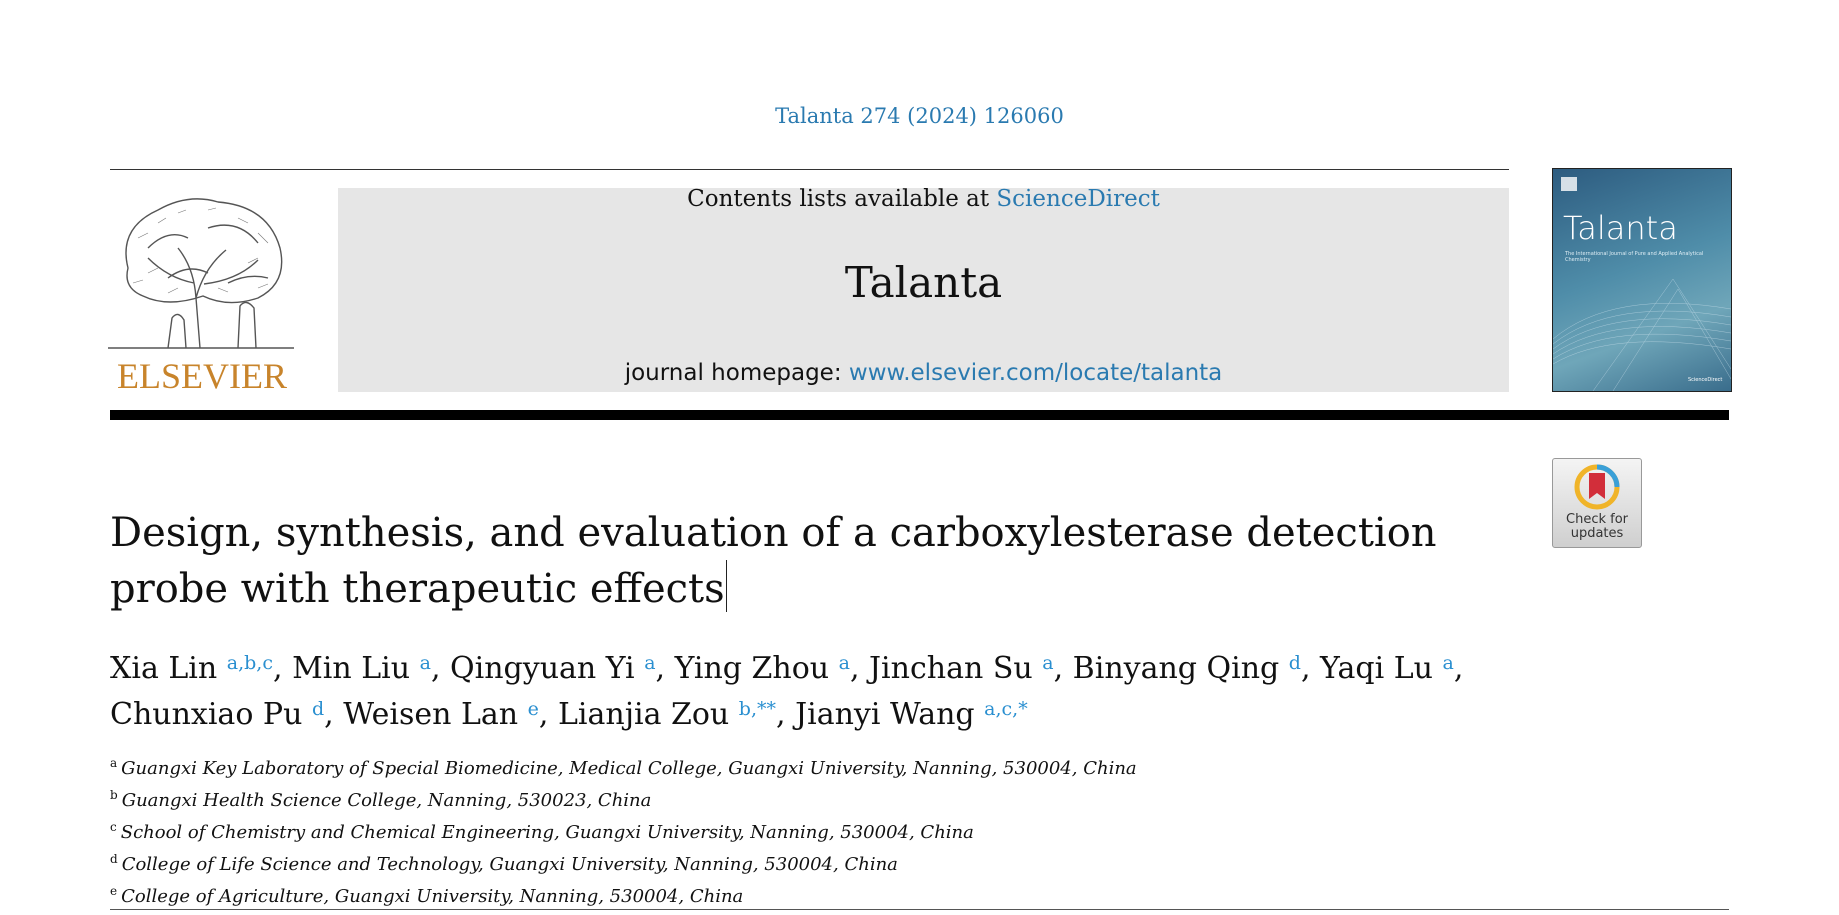 The width and height of the screenshot is (1839, 915). What do you see at coordinates (114, 859) in the screenshot?
I see `affiliation-key: d` at bounding box center [114, 859].